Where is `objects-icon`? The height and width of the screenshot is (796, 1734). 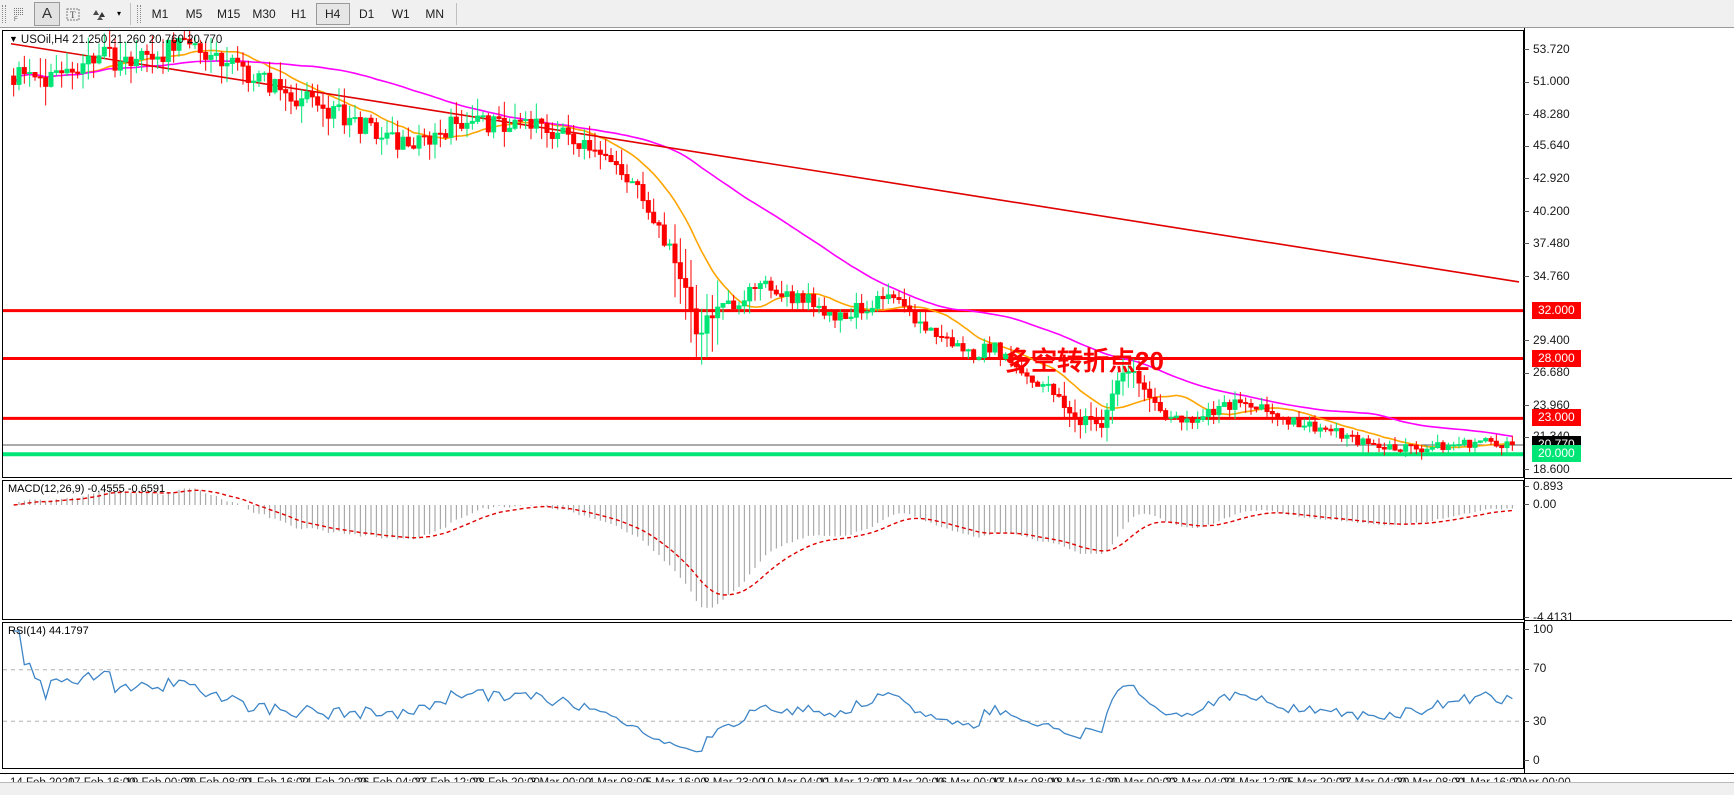 objects-icon is located at coordinates (99, 14).